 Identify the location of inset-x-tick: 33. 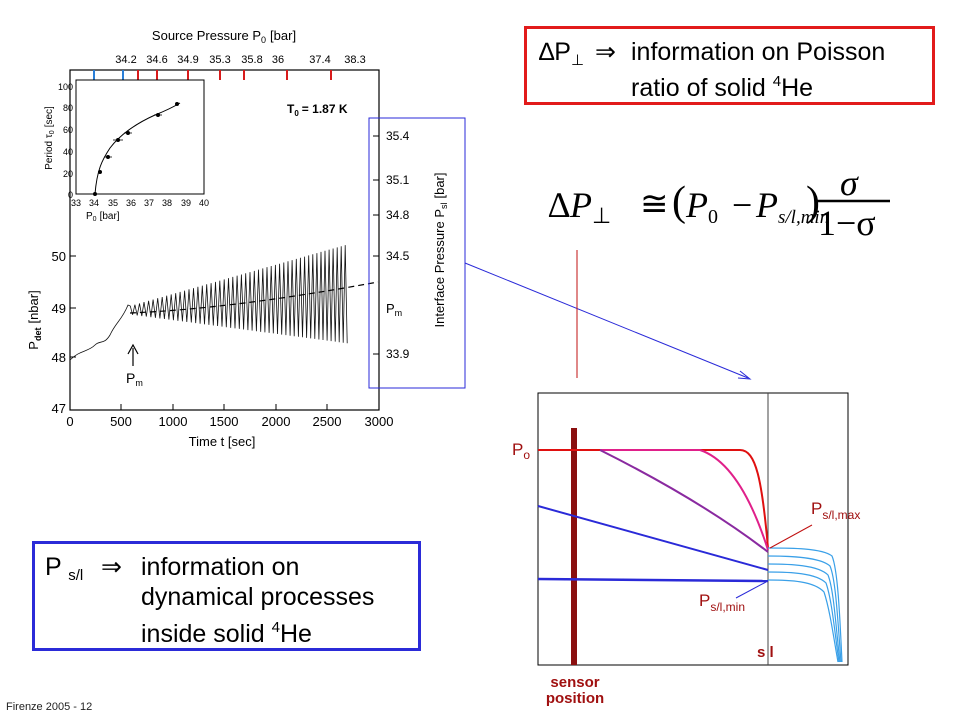
(76, 203).